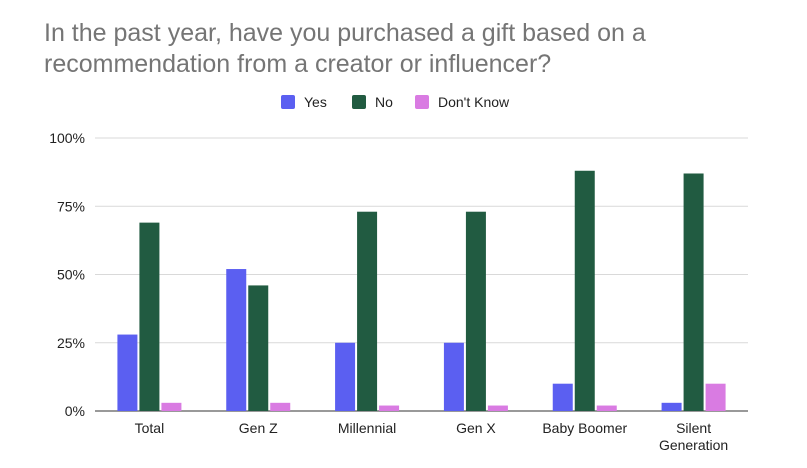  Describe the element at coordinates (75, 411) in the screenshot. I see `y-tick-label: 0%` at that location.